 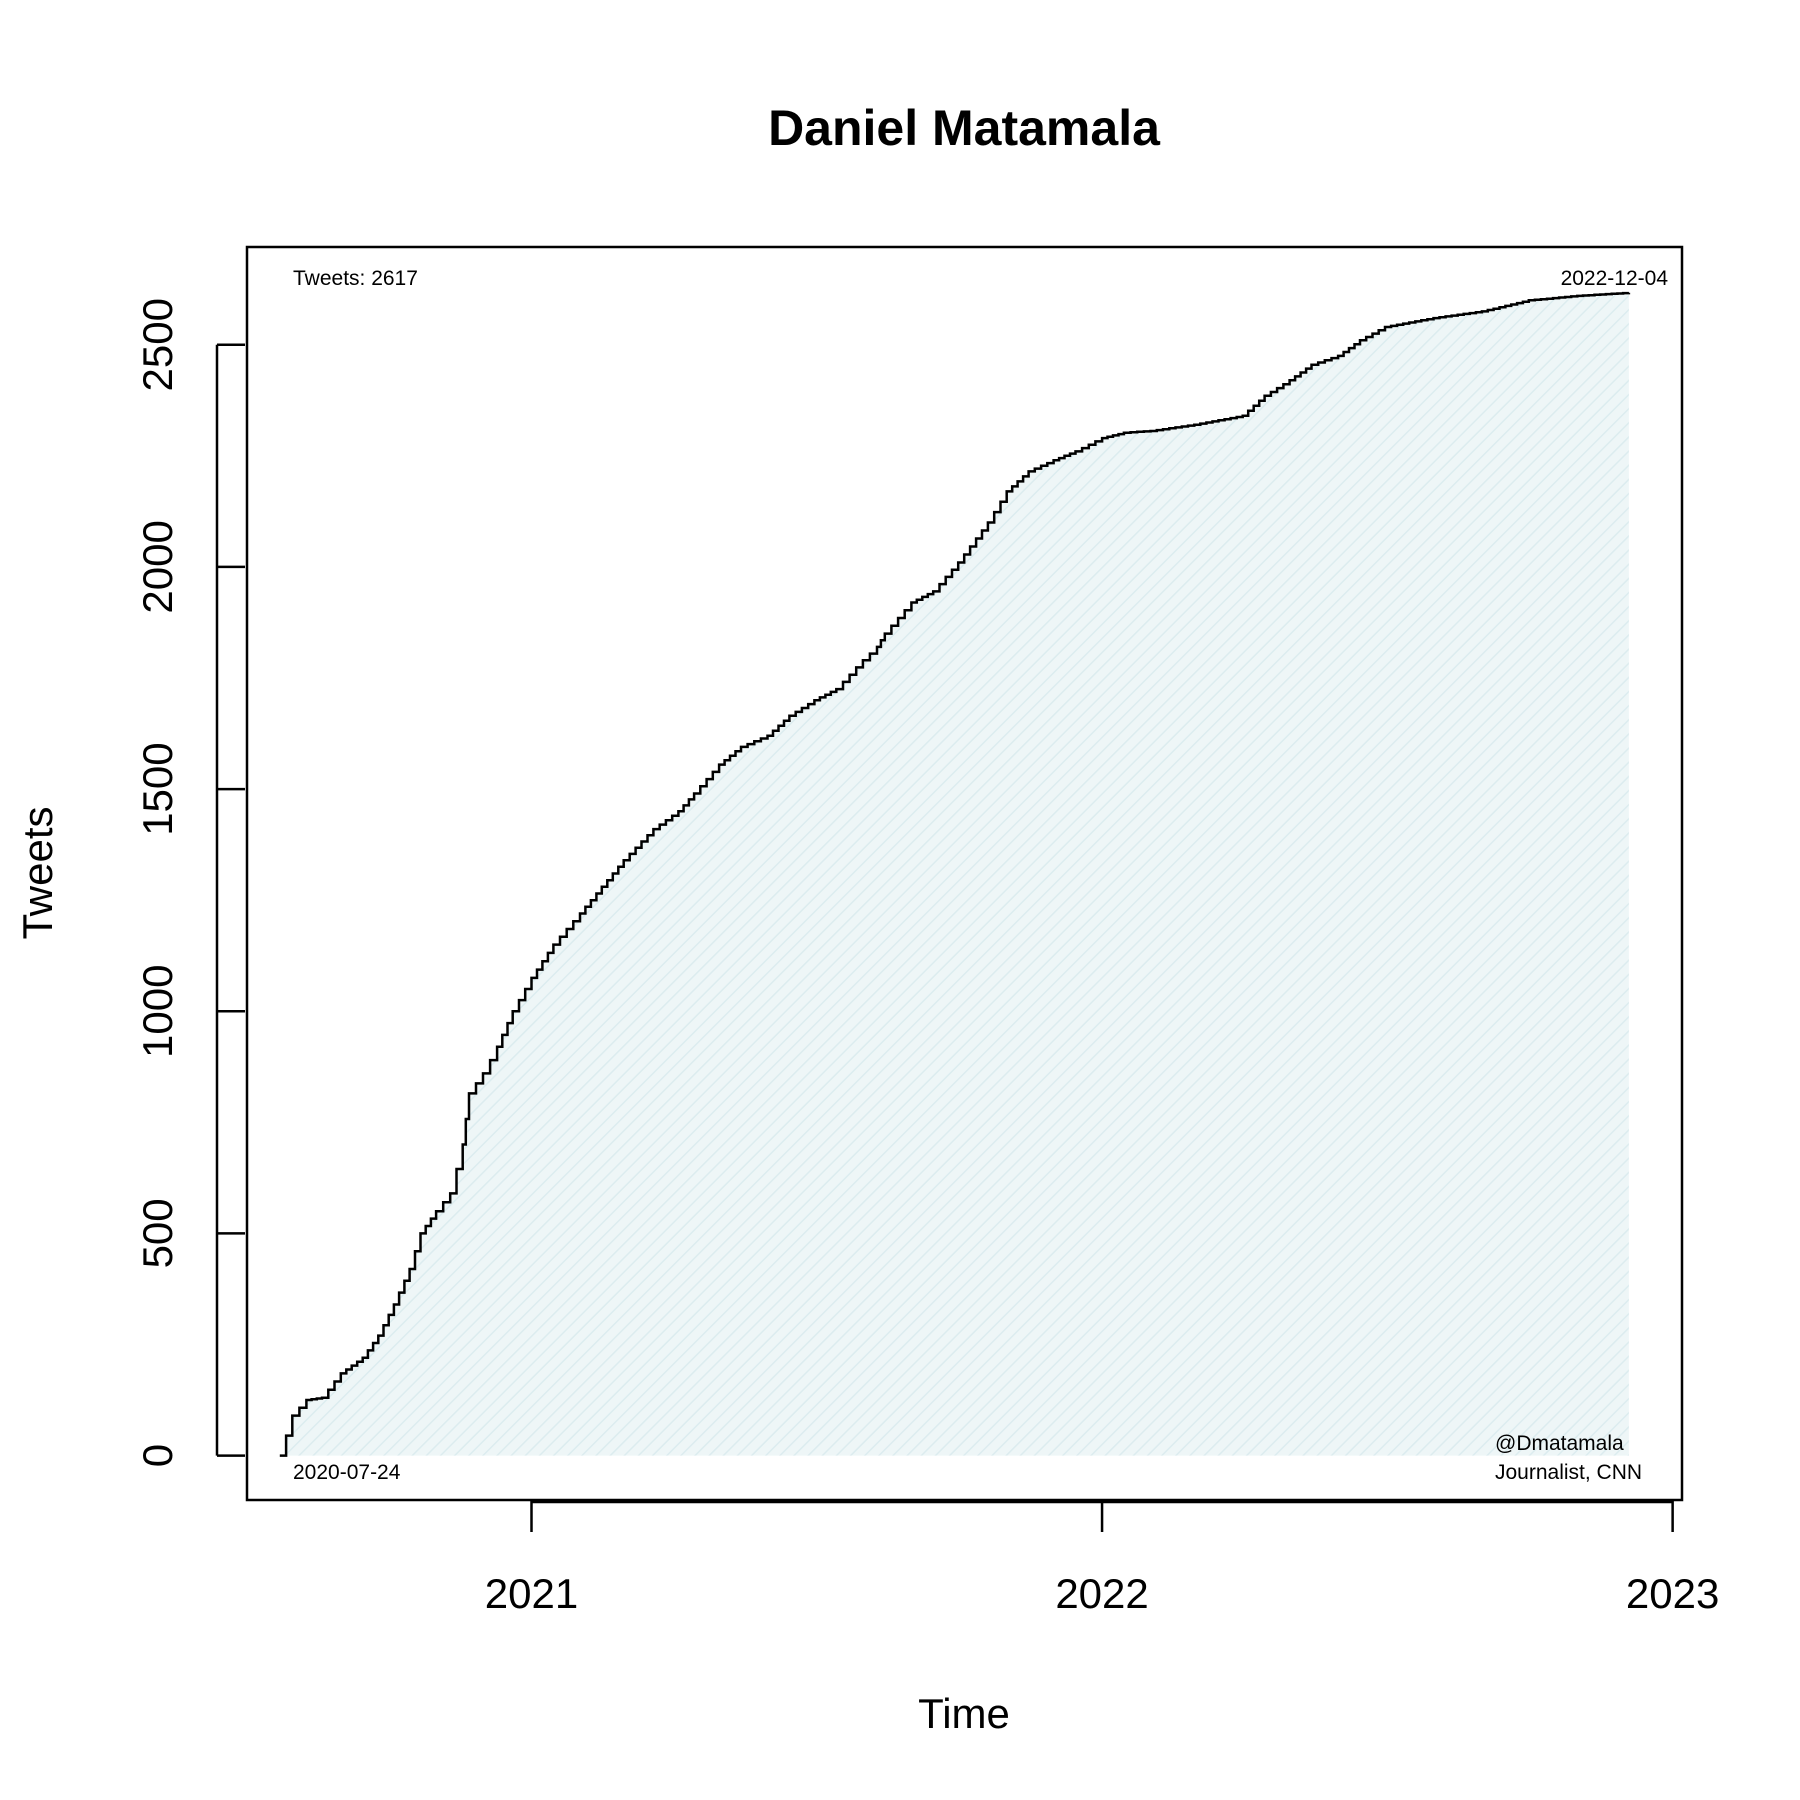 I want to click on x-axis: 2021 2022 2023, so click(x=1102, y=1558).